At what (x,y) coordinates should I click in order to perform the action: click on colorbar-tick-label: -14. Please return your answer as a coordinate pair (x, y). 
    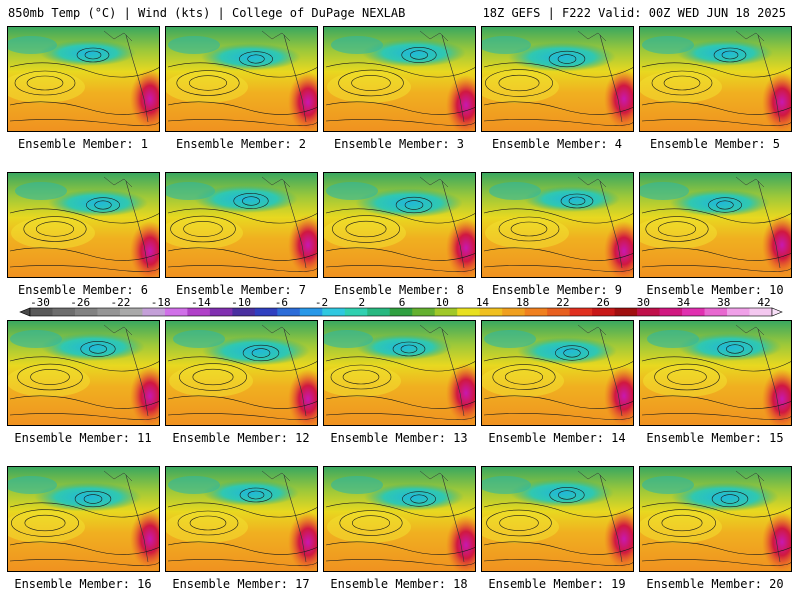
    Looking at the image, I should click on (201, 302).